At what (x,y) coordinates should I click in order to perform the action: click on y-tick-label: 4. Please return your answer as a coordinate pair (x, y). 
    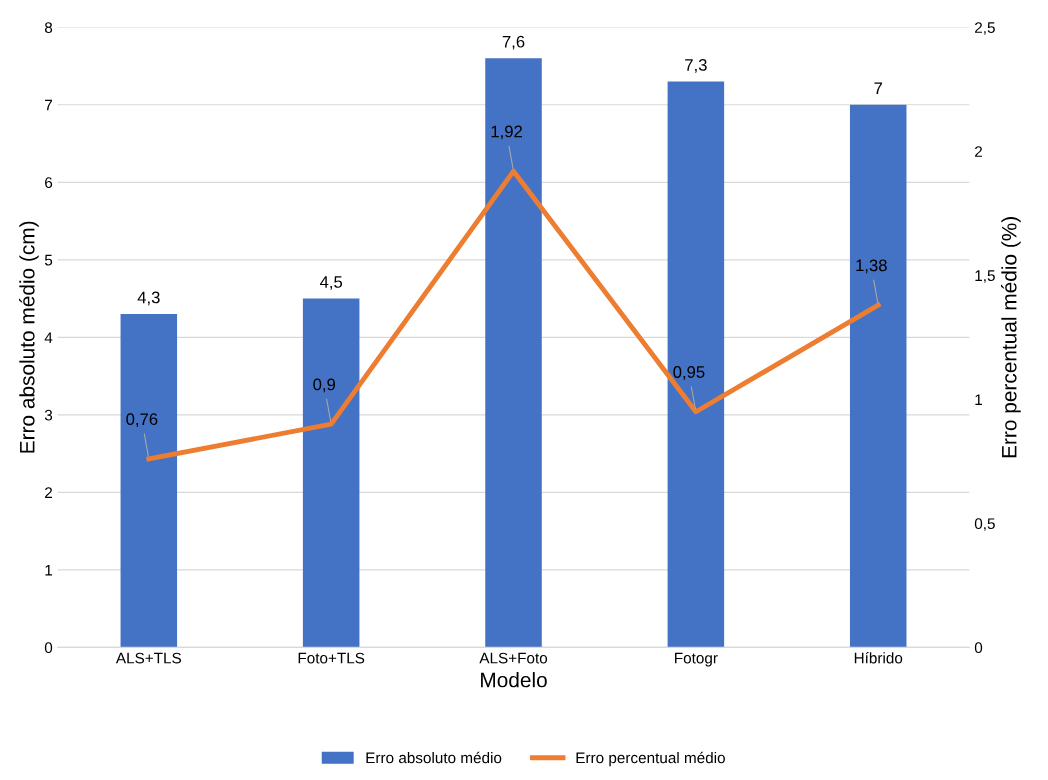
    Looking at the image, I should click on (48, 337).